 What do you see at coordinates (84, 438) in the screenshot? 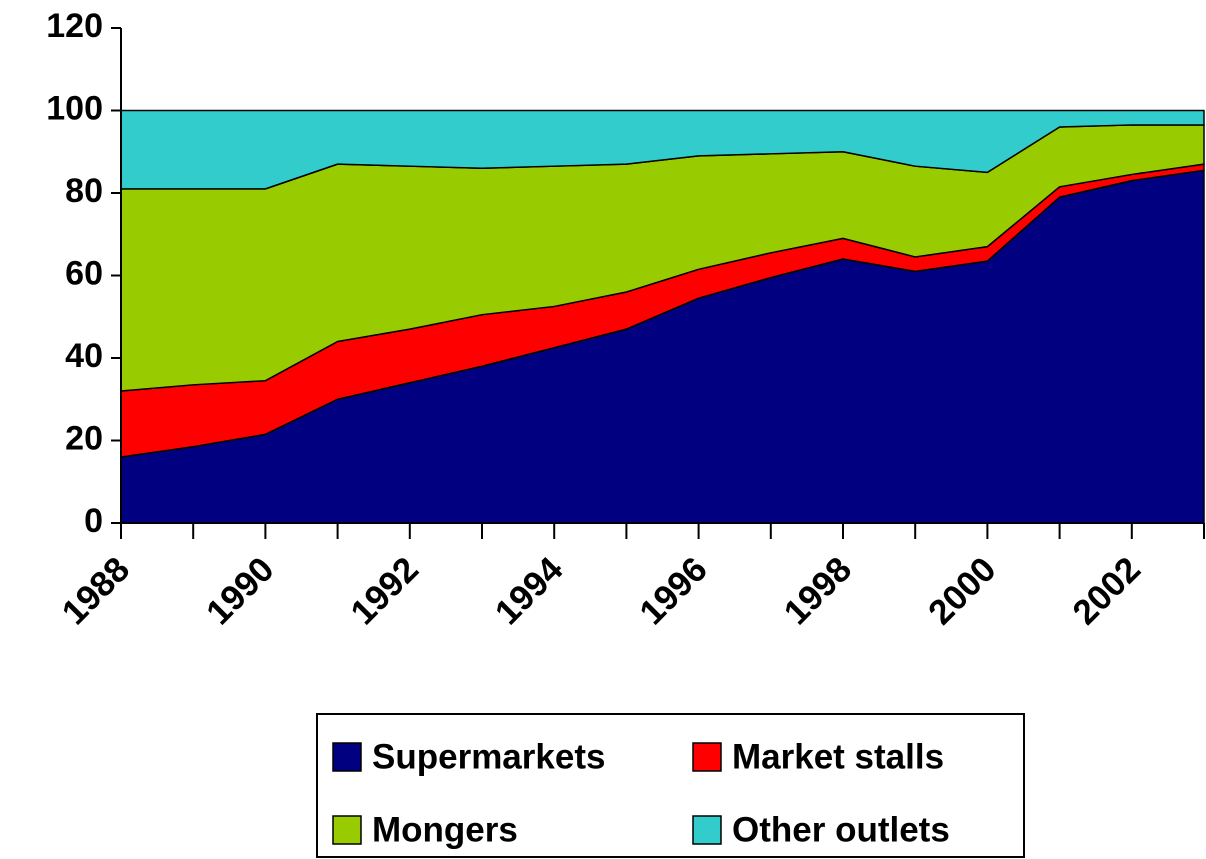
I see `y-tick-label: 20` at bounding box center [84, 438].